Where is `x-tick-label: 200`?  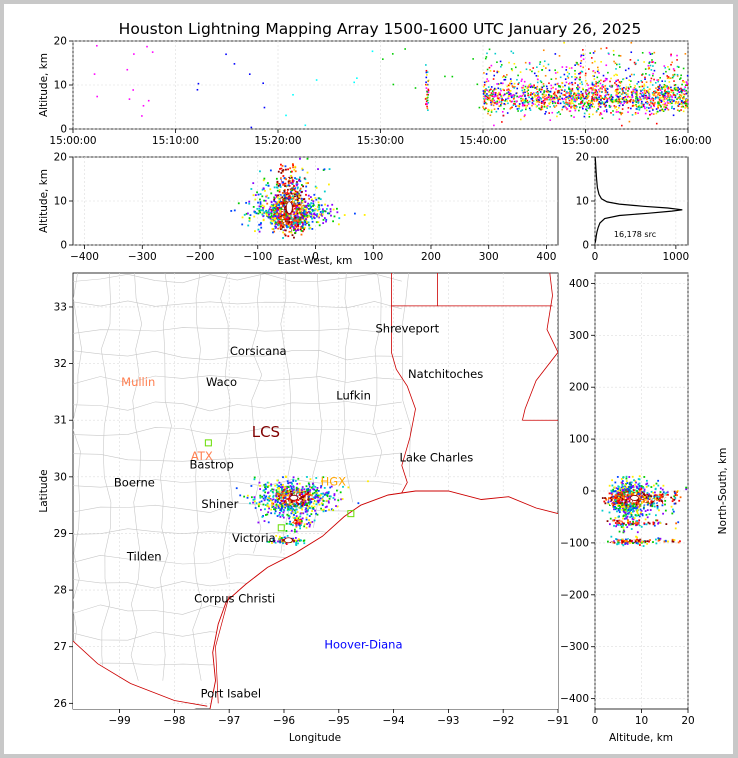 x-tick-label: 200 is located at coordinates (431, 257).